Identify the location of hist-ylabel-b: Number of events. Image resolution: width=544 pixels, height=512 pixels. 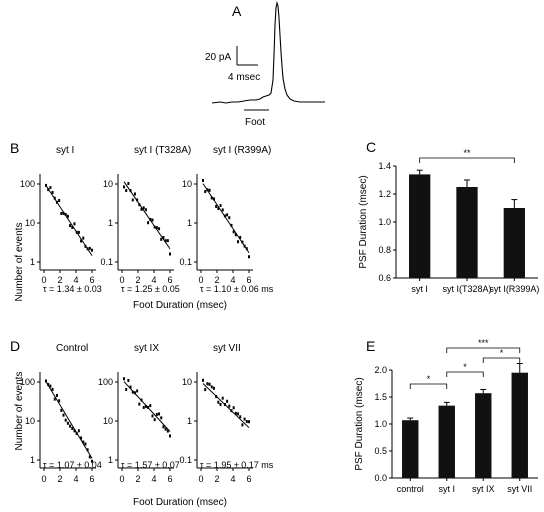
(19, 262).